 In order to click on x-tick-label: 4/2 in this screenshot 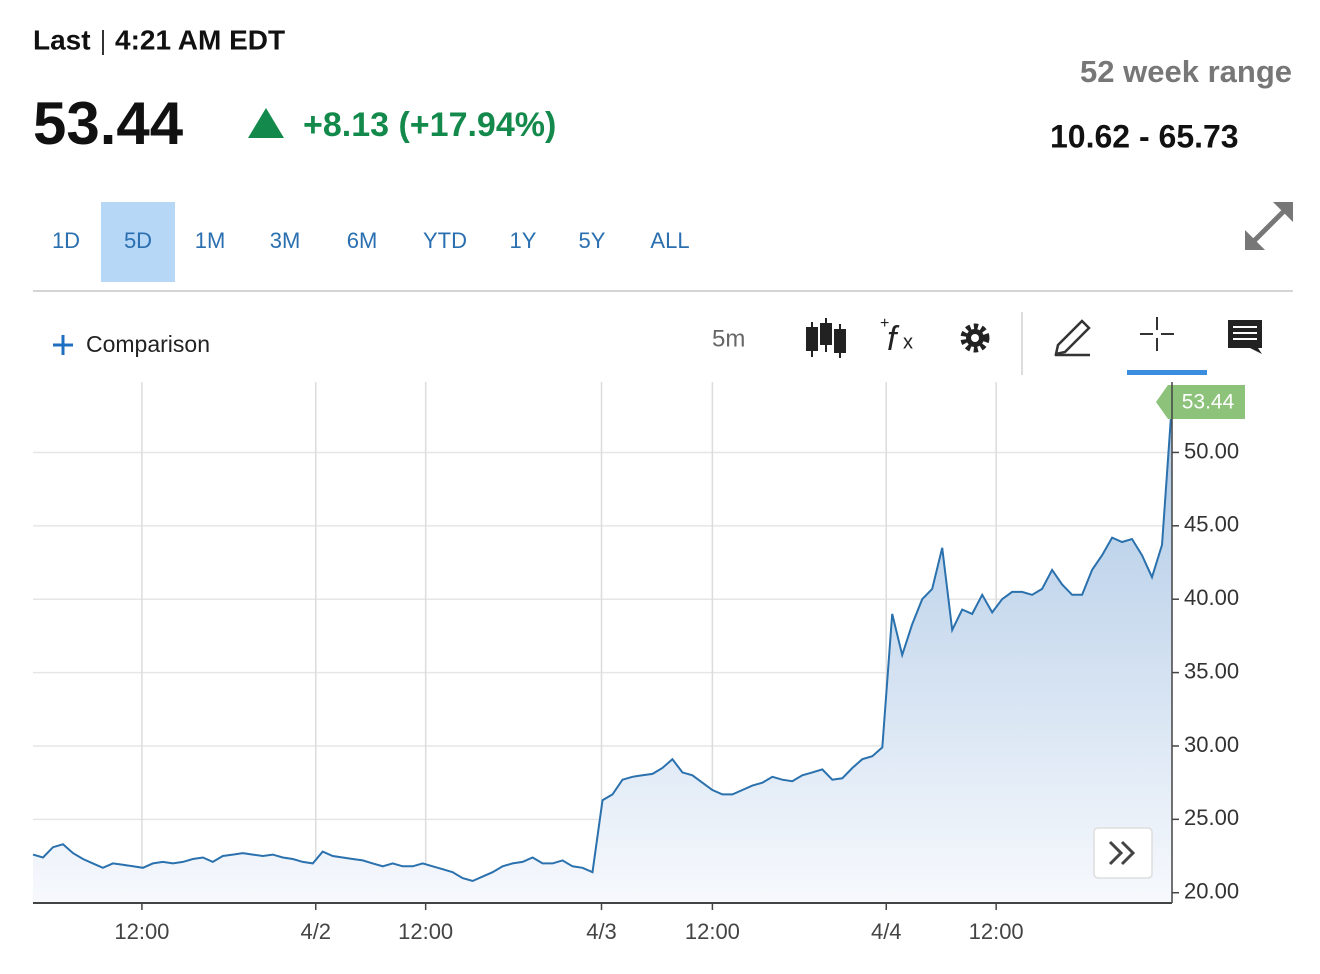, I will do `click(315, 931)`.